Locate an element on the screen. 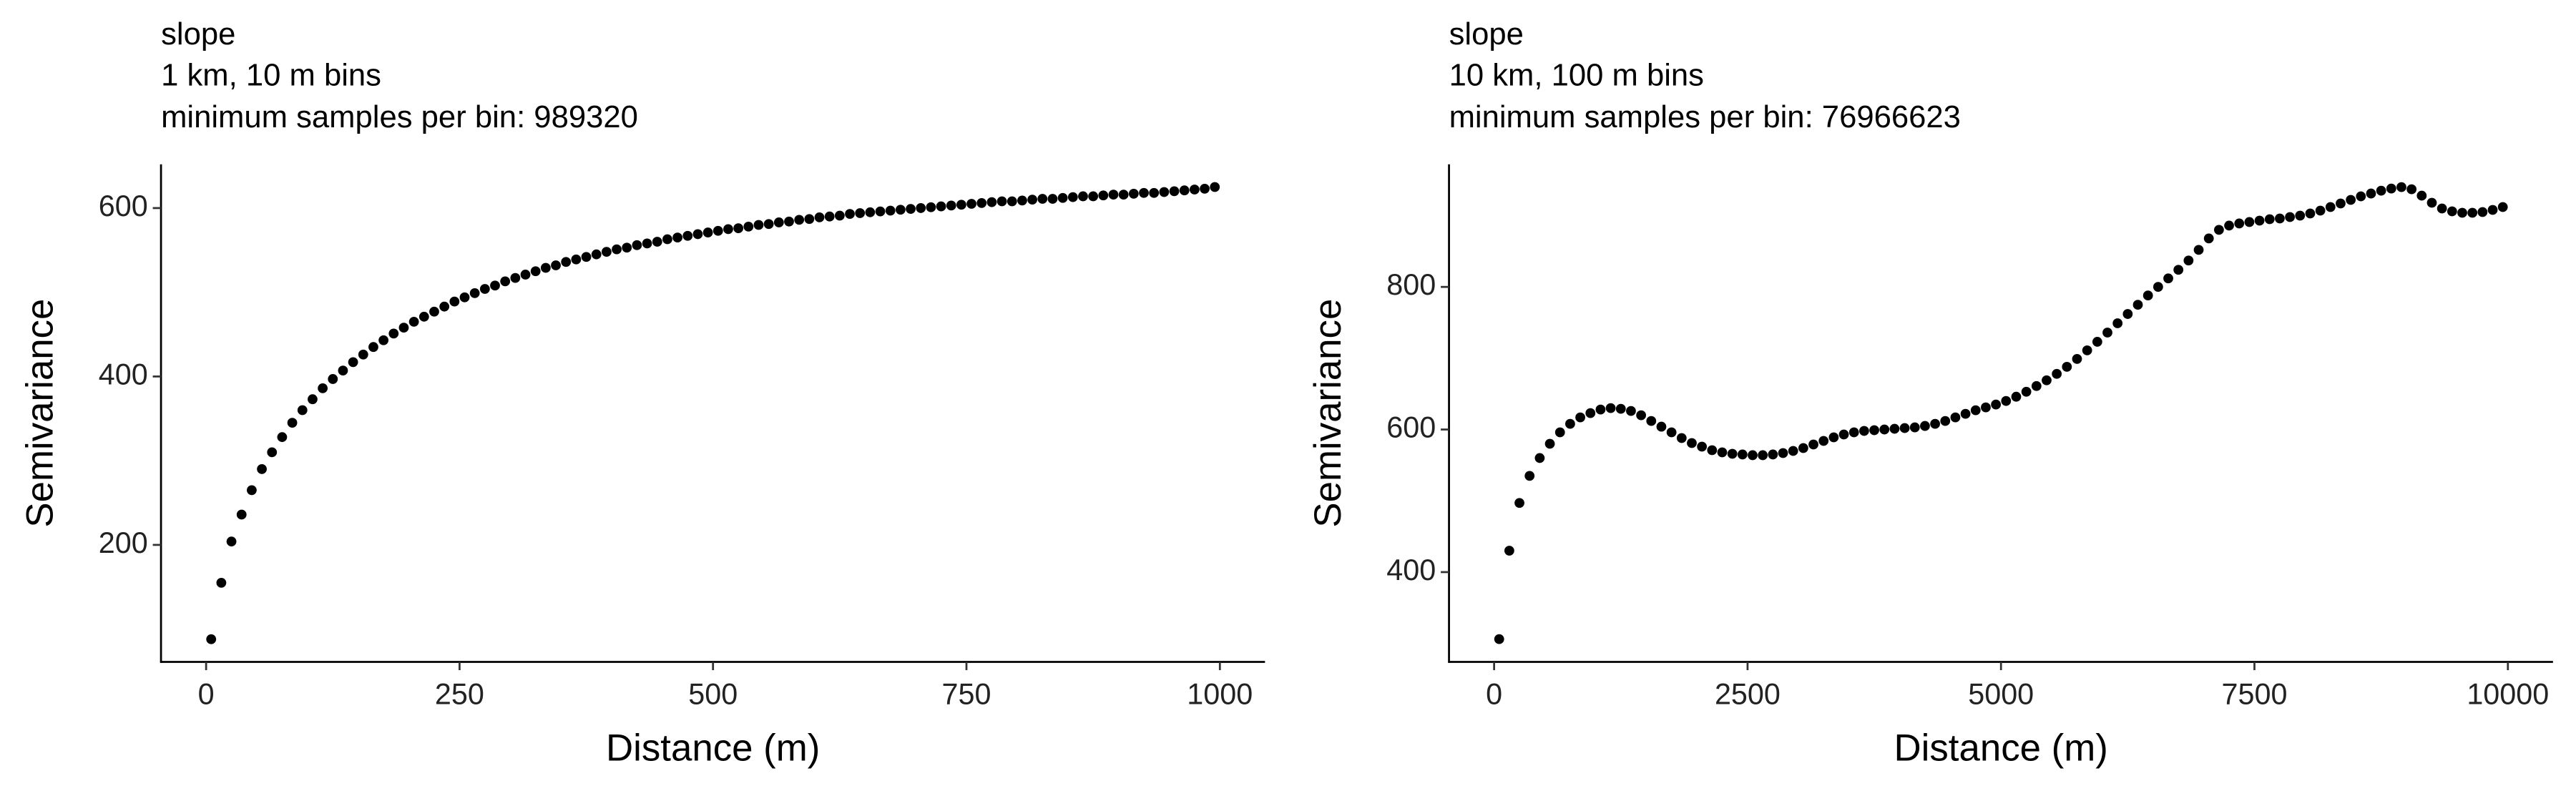 The width and height of the screenshot is (2576, 796). x-tick-label: 750 is located at coordinates (967, 694).